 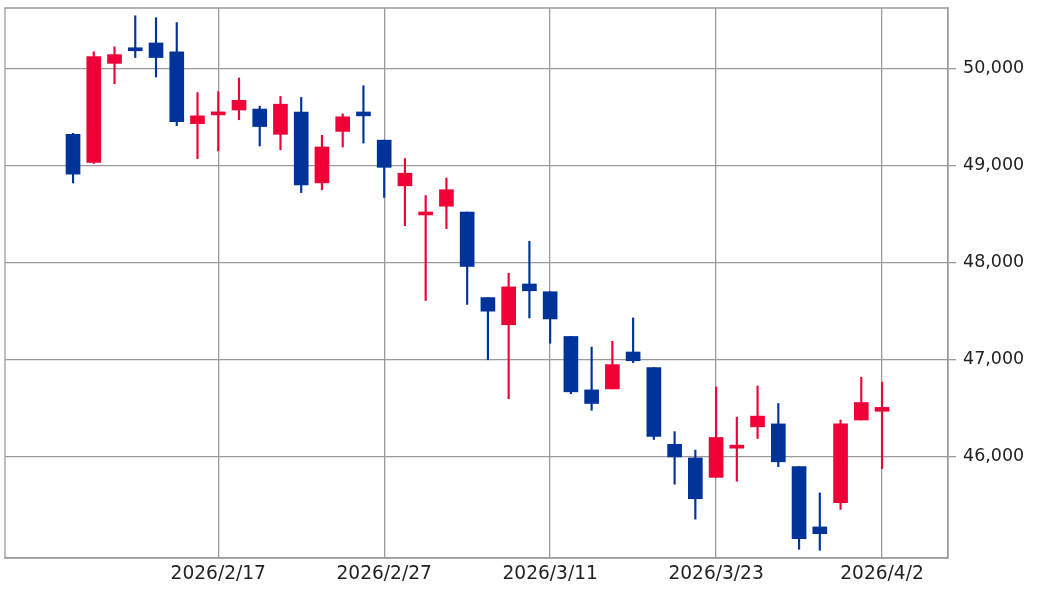 What do you see at coordinates (716, 572) in the screenshot?
I see `x-tick-label: 2026/3/23` at bounding box center [716, 572].